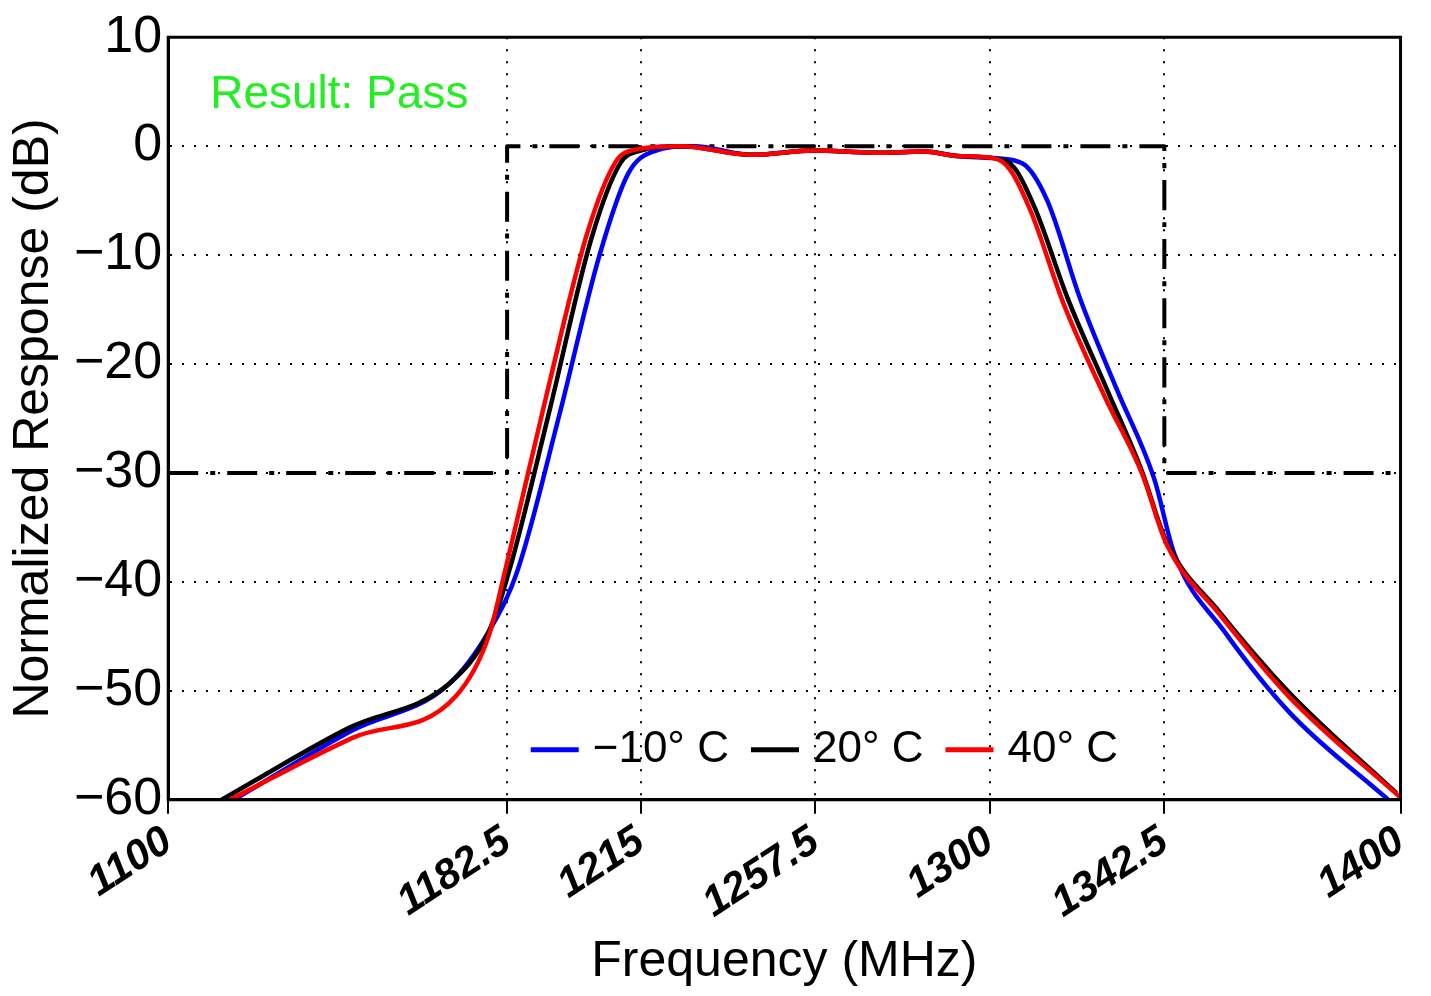 The width and height of the screenshot is (1431, 996). Describe the element at coordinates (784, 958) in the screenshot. I see `x-axis-title: Frequency (MHz)` at that location.